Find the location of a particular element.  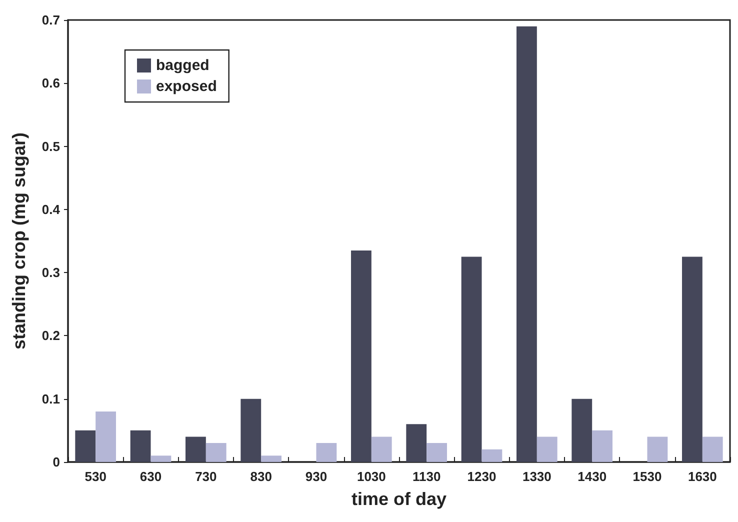

x-tick-label: 1530 is located at coordinates (647, 476).